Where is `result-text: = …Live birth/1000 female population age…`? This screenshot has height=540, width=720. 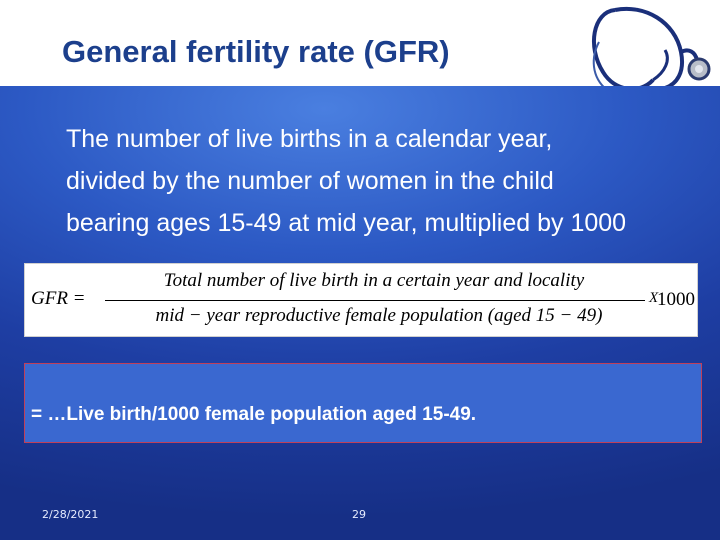
result-text: = …Live birth/1000 female population age… is located at coordinates (254, 414).